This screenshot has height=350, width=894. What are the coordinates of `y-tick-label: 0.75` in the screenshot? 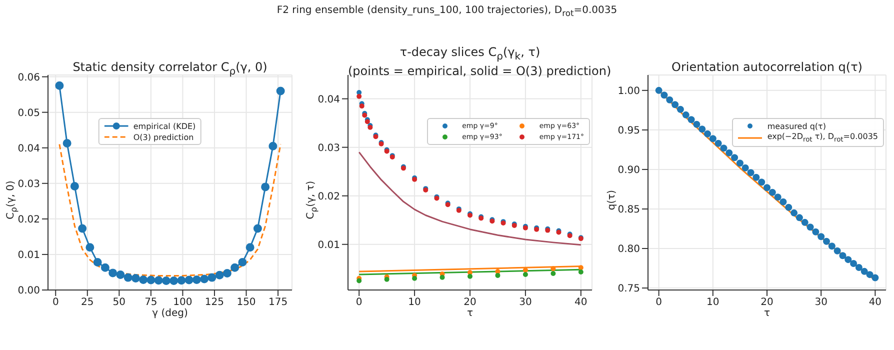 It's located at (629, 289).